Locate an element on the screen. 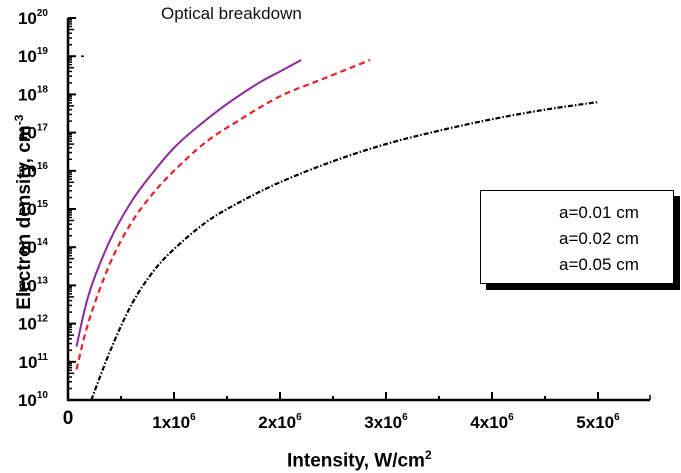  x-tick-label: 2x106 is located at coordinates (280, 422).